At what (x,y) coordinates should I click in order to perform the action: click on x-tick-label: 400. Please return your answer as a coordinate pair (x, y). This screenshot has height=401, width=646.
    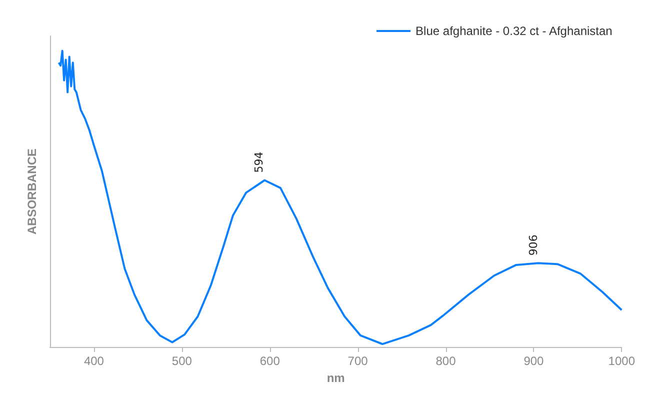
    Looking at the image, I should click on (94, 361).